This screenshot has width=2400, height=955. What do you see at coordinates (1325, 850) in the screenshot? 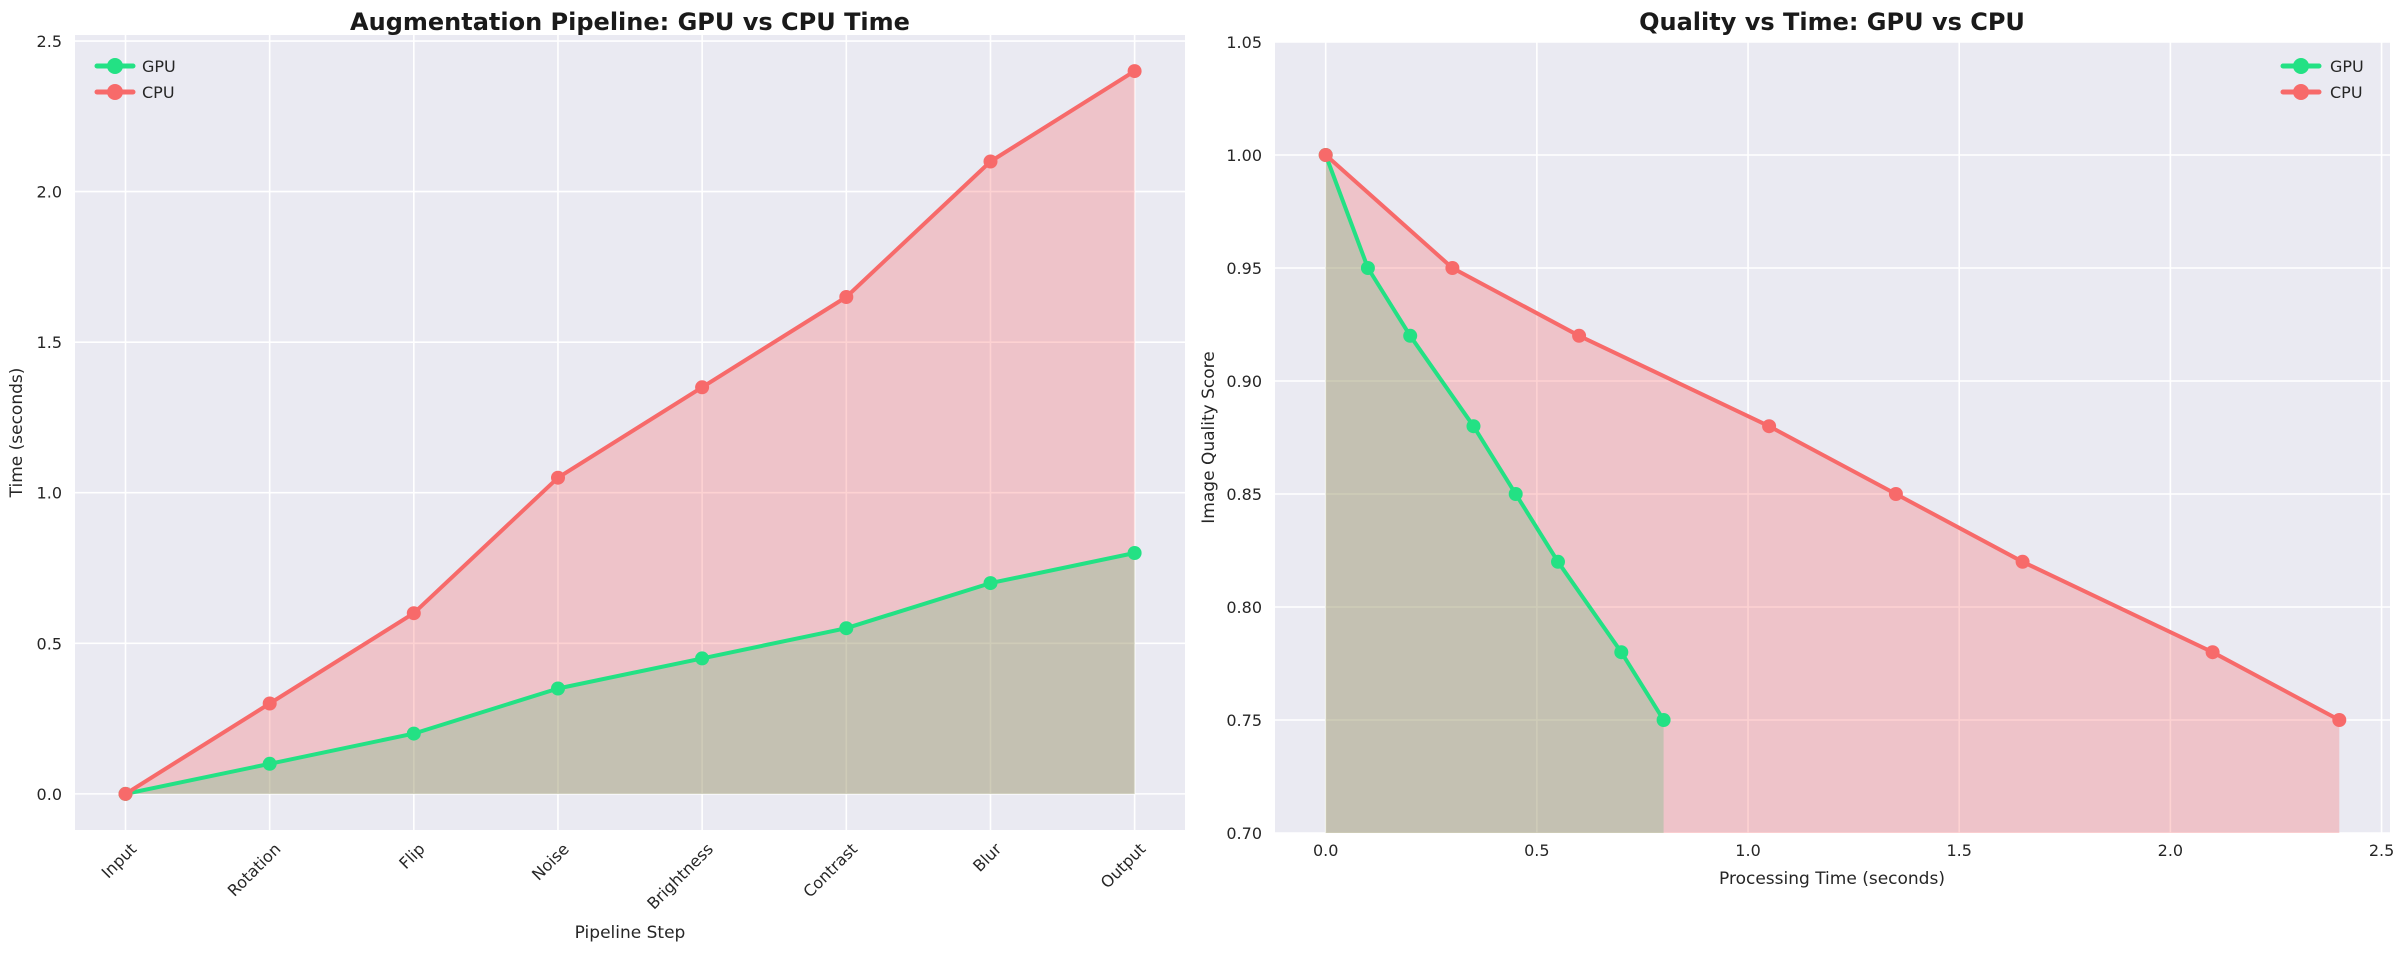
I see `right-x-tick-label: 0.0` at bounding box center [1325, 850].